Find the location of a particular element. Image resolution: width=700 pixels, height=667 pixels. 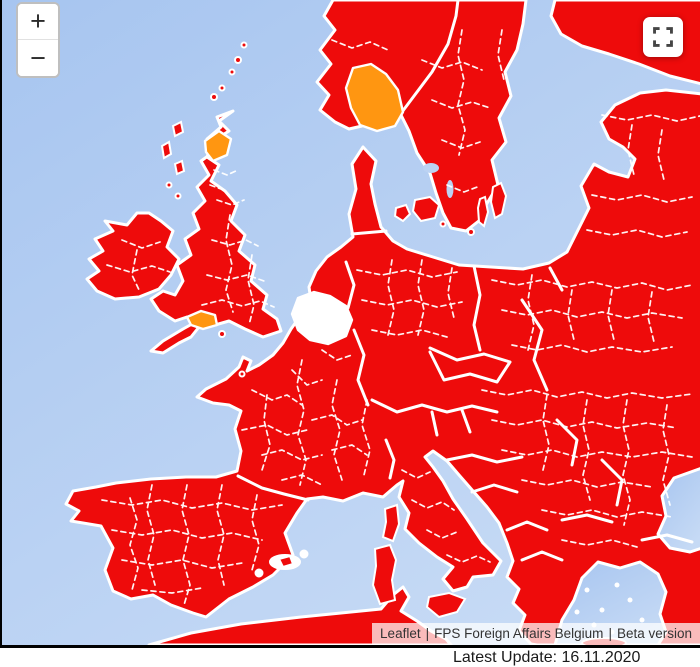

fullscreen-button is located at coordinates (663, 37).